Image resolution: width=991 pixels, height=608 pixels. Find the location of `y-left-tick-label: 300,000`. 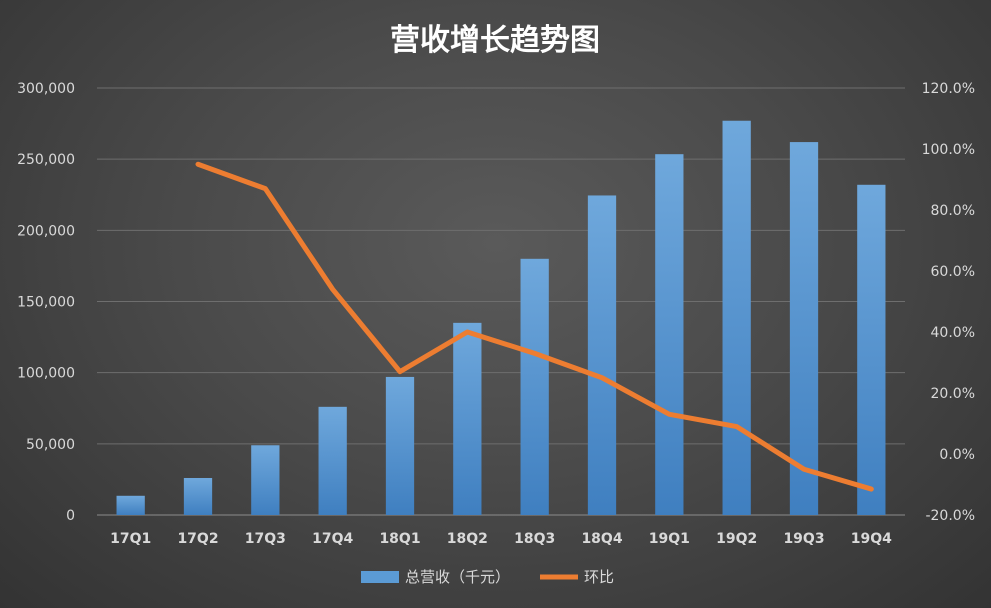

y-left-tick-label: 300,000 is located at coordinates (46, 89).